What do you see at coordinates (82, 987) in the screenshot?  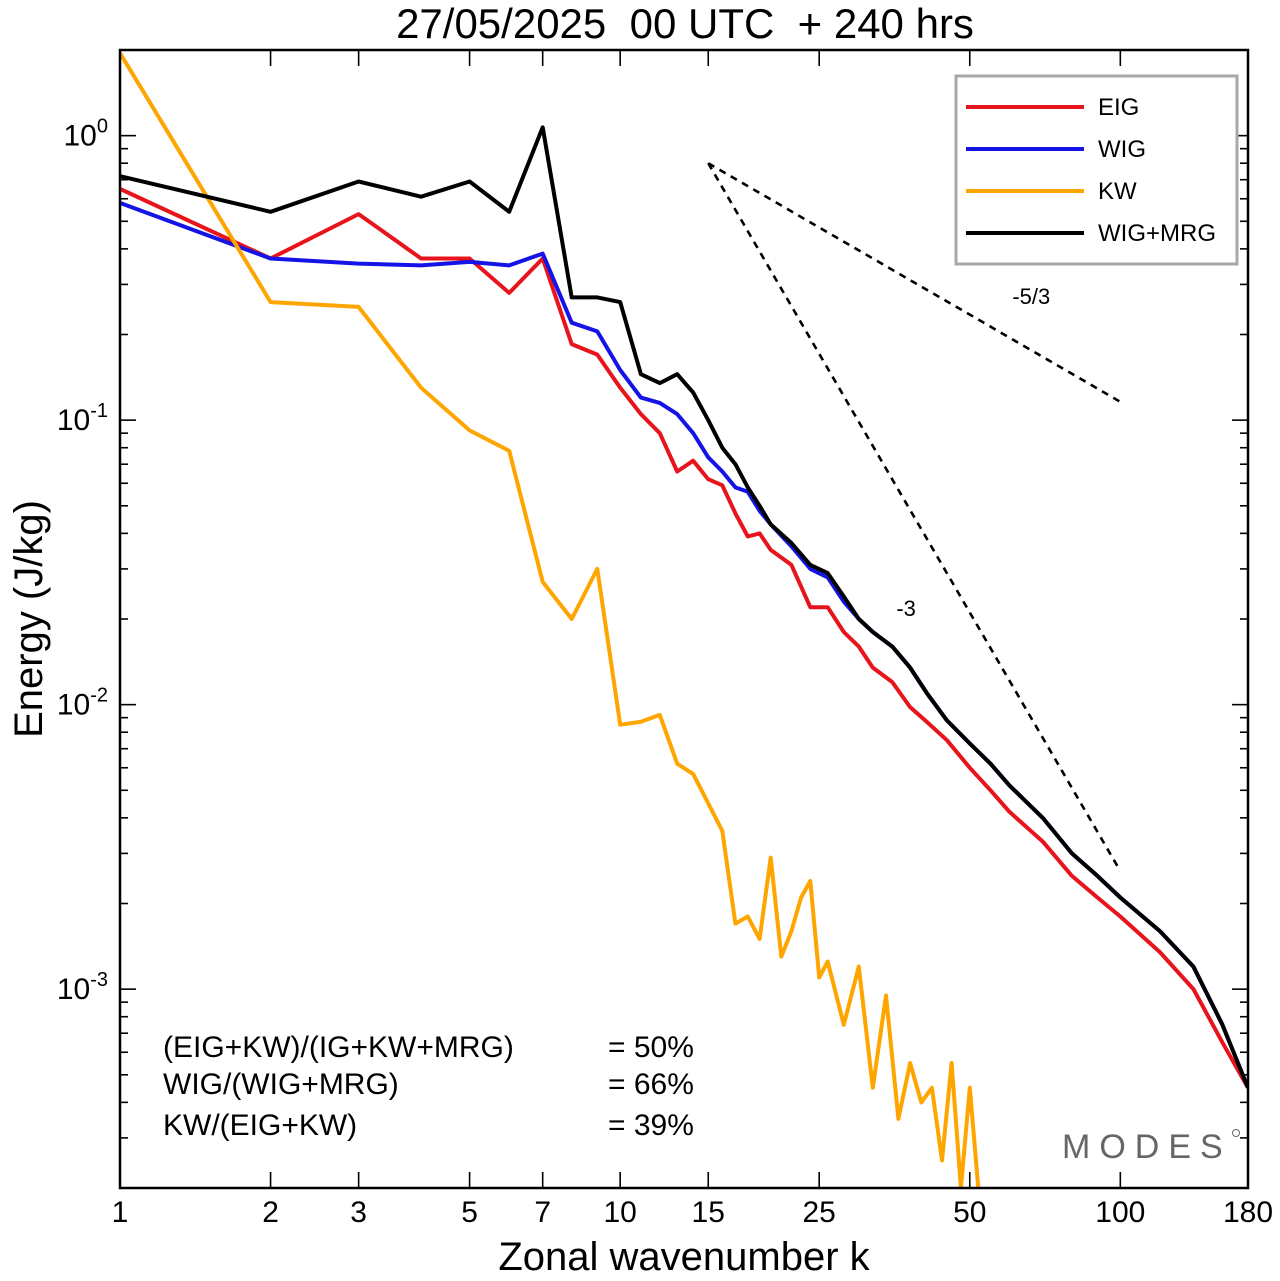 I see `y-tick-label: 10⁻³` at bounding box center [82, 987].